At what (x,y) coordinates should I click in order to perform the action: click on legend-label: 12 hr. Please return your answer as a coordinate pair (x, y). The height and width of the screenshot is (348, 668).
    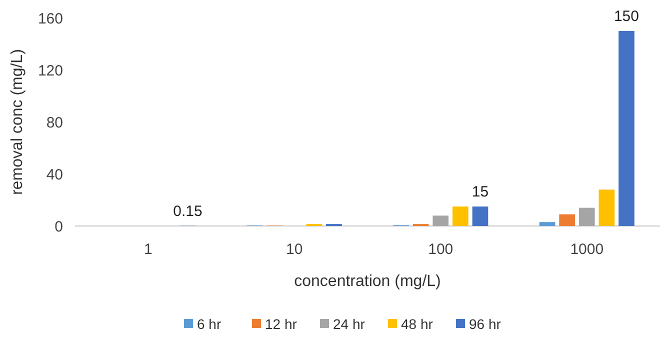
    Looking at the image, I should click on (281, 324).